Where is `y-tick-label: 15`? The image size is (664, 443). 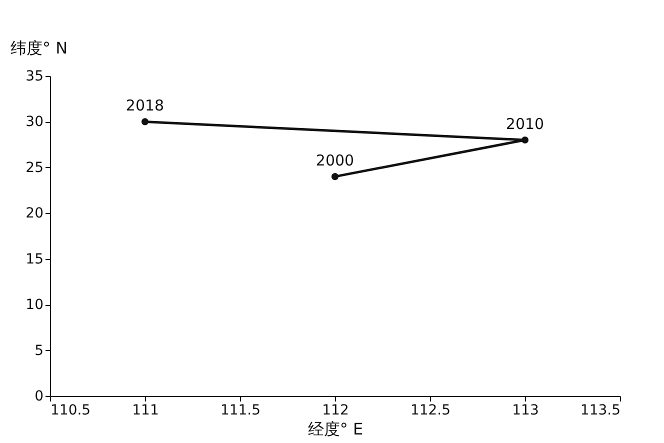 y-tick-label: 15 is located at coordinates (35, 259).